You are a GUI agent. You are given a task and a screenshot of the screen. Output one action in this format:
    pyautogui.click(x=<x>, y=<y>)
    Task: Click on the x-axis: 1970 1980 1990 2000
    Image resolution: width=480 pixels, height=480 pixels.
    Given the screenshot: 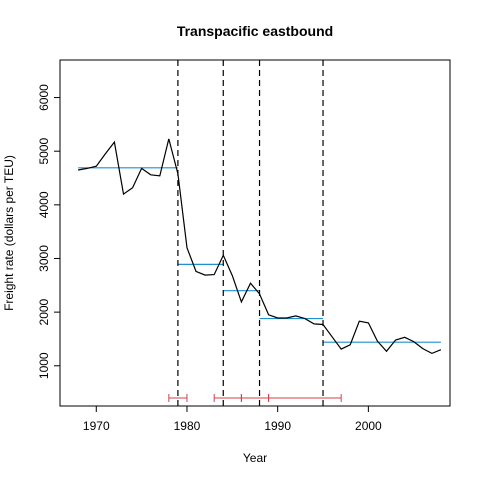 What is the action you would take?
    pyautogui.click(x=232, y=419)
    